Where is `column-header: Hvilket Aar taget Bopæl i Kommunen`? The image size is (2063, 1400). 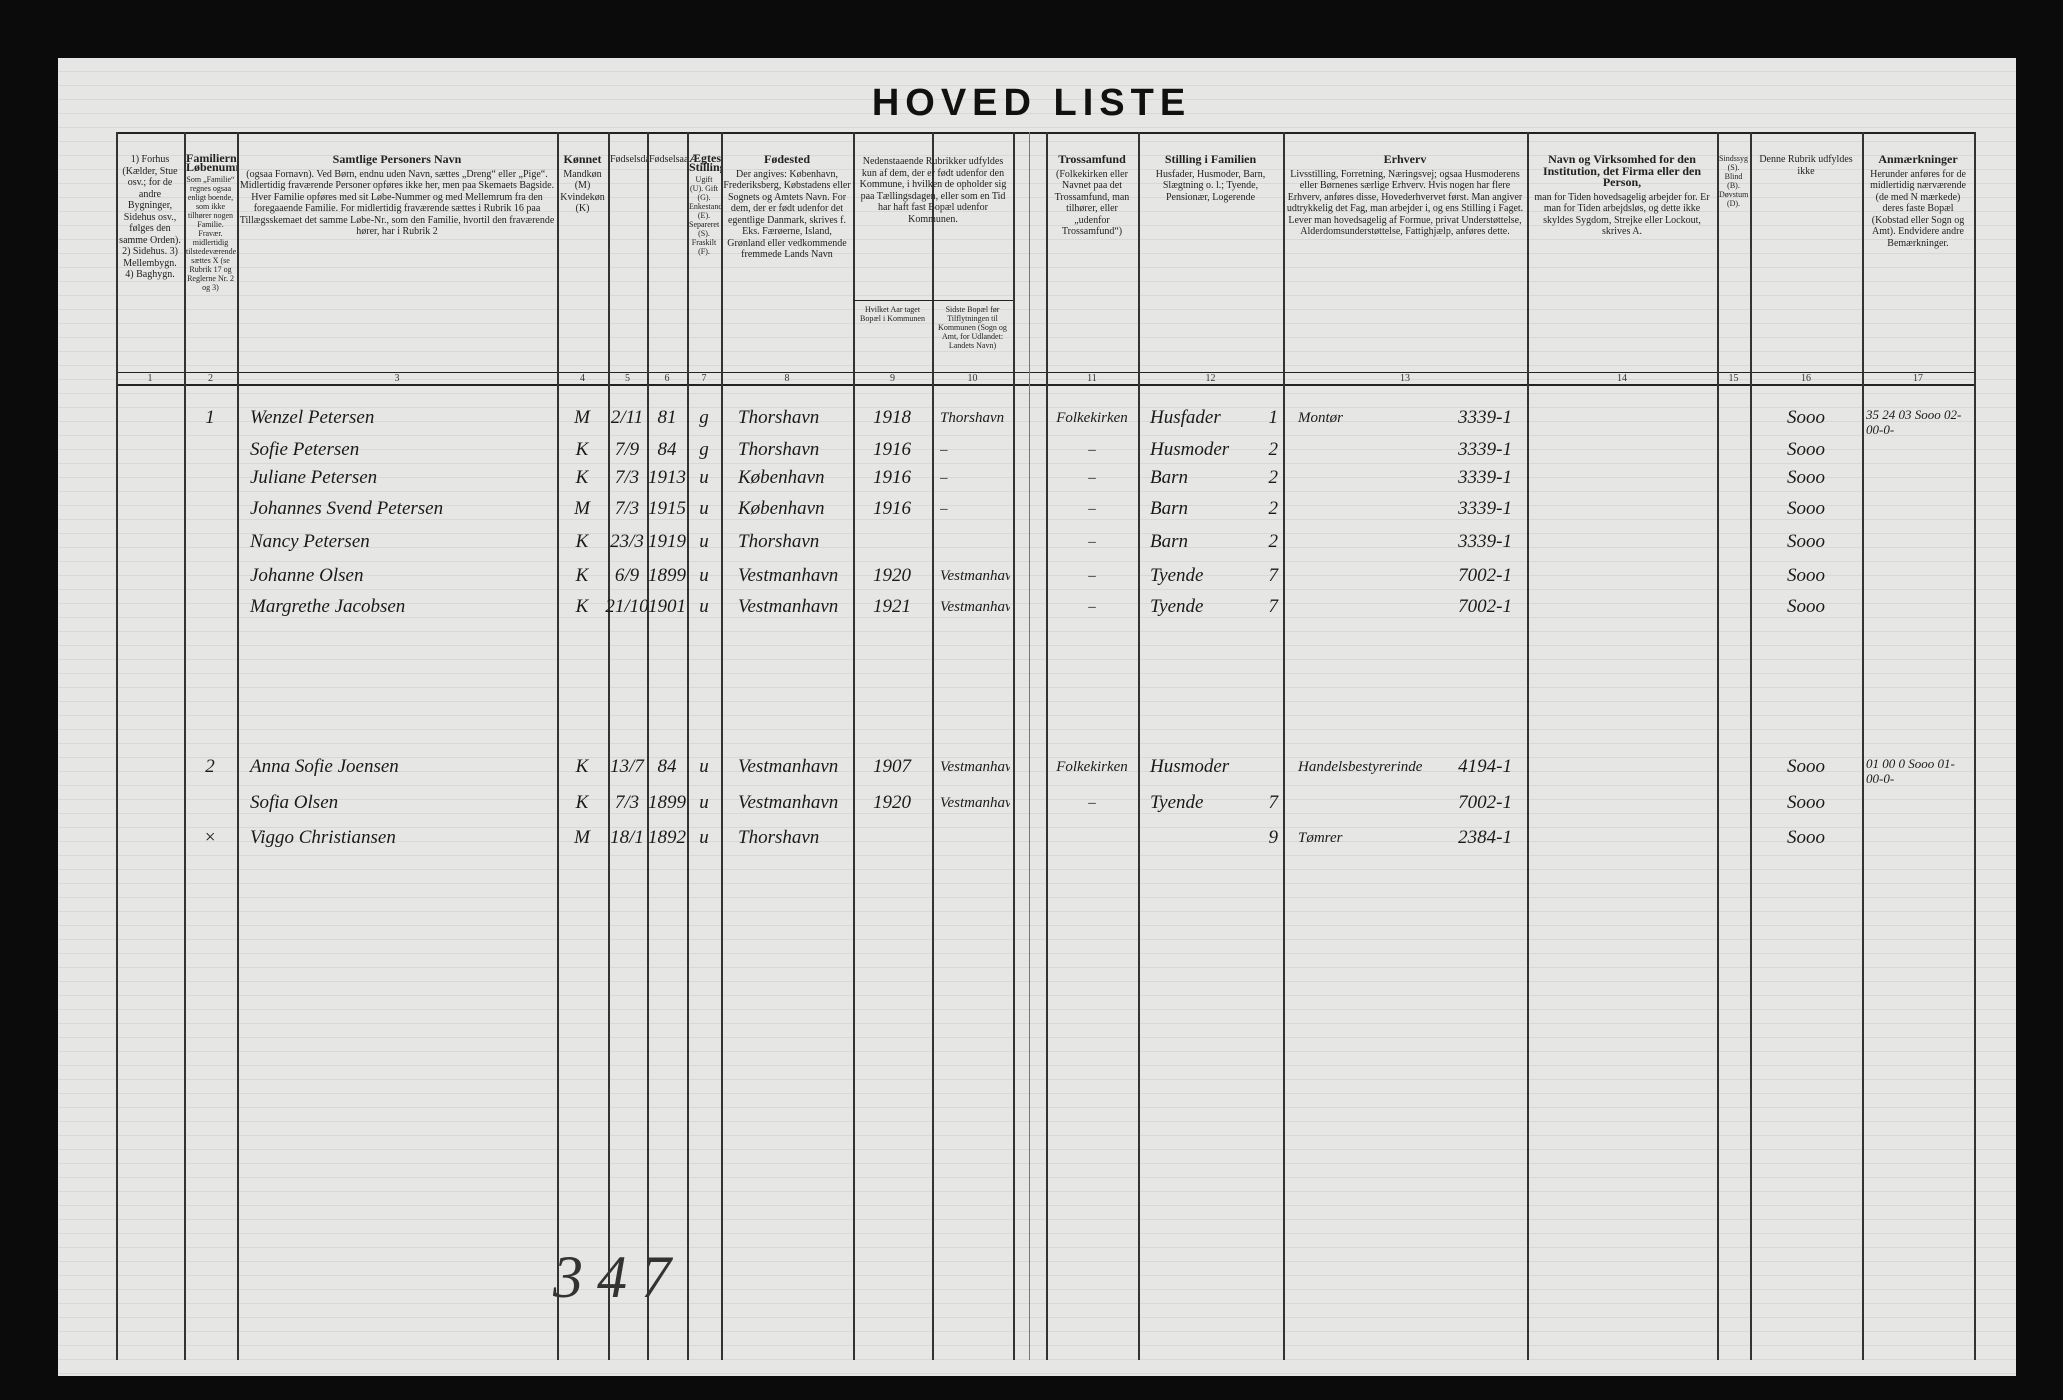 column-header: Hvilket Aar taget Bopæl i Kommunen is located at coordinates (892, 337).